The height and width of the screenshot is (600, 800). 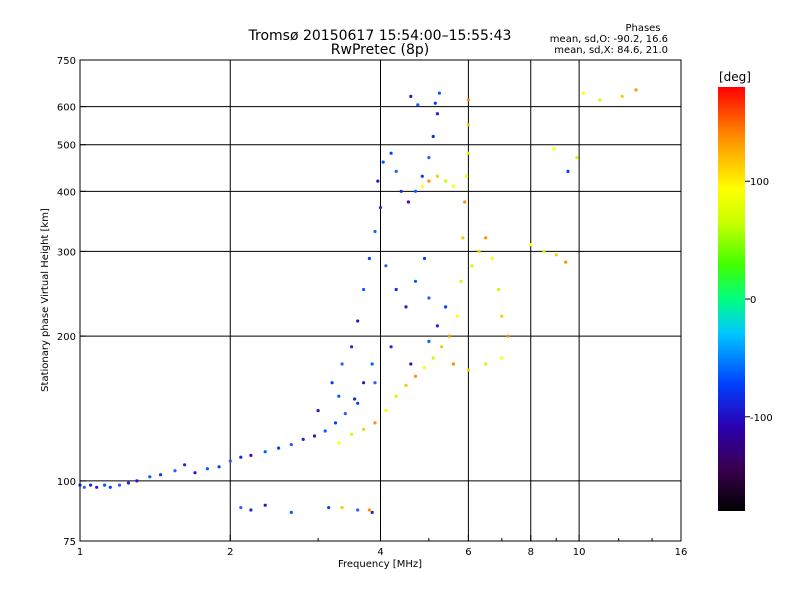 I want to click on phases-mean-x: mean, sd,X: 84.6, 21.0, so click(x=611, y=50).